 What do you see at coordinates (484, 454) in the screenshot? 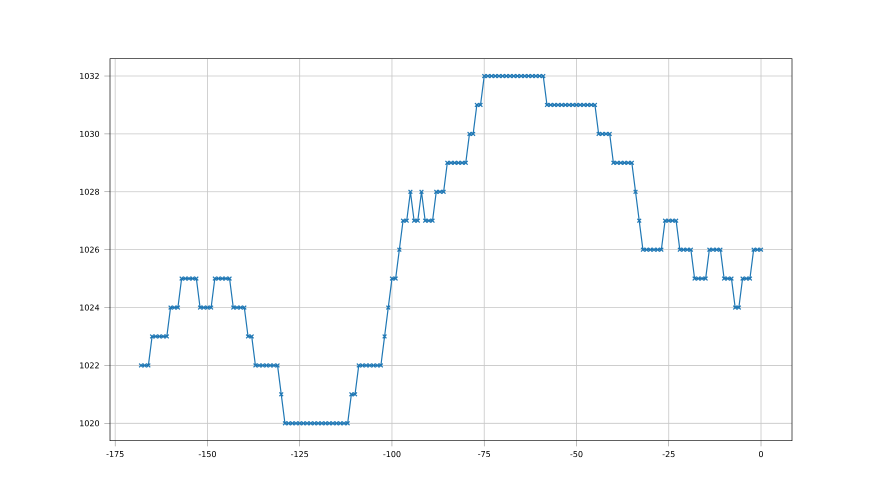
I see `x-tick-label: -75` at bounding box center [484, 454].